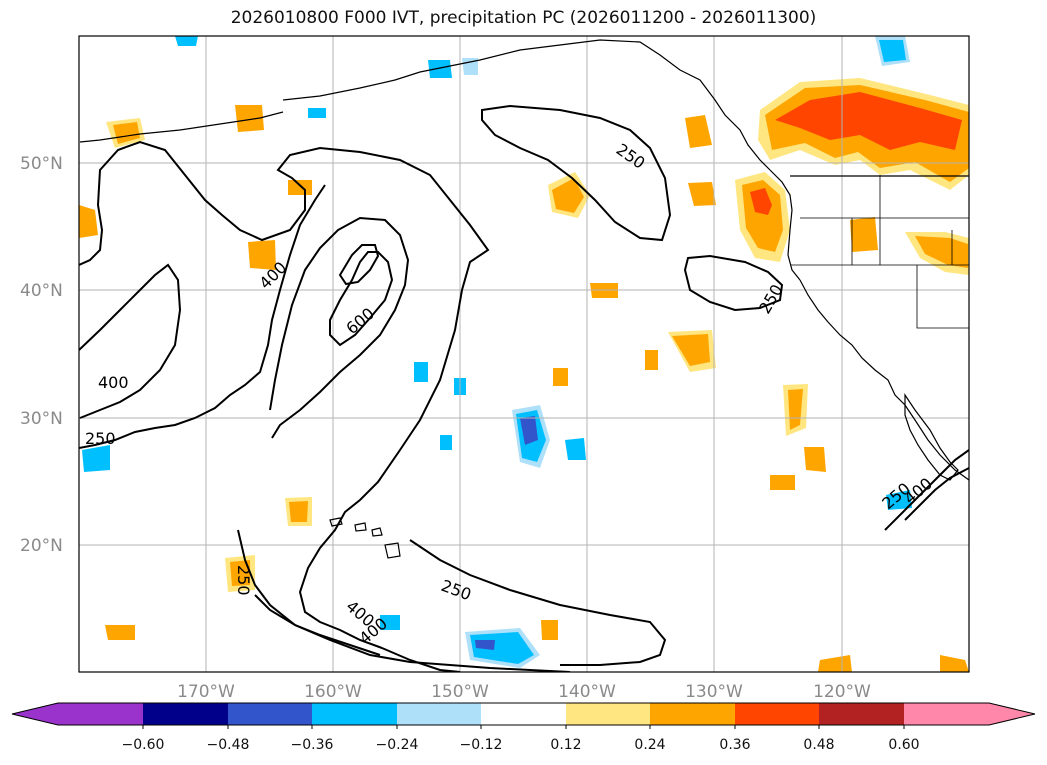  What do you see at coordinates (926, 490) in the screenshot?
I see `ivt-250-se` at bounding box center [926, 490].